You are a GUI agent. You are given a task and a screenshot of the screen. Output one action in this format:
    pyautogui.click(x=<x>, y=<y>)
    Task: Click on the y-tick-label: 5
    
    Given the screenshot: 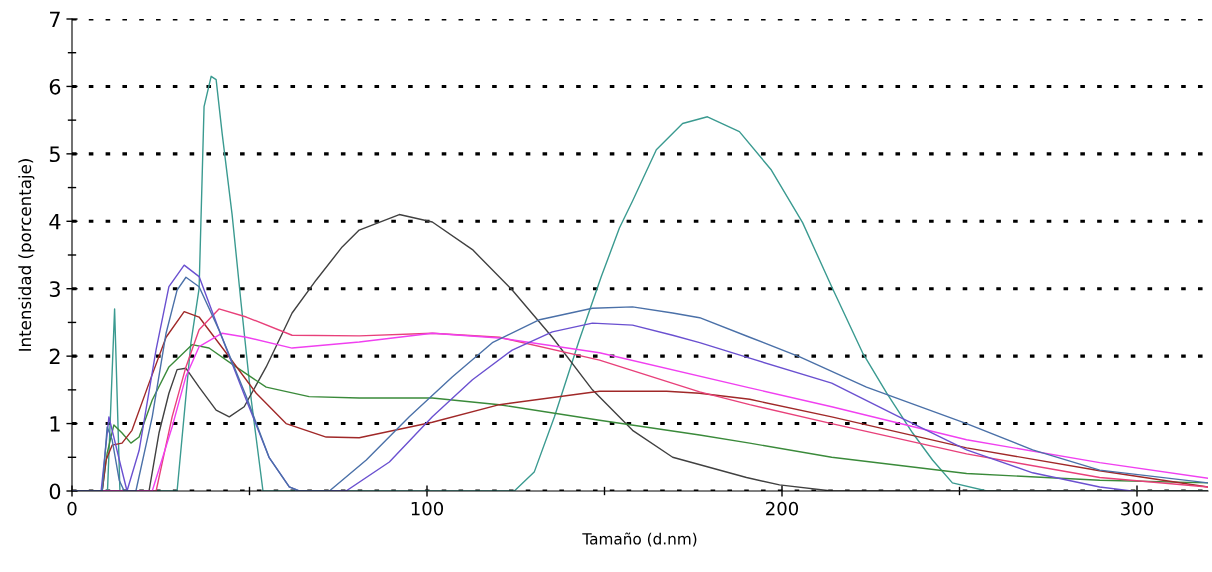 What is the action you would take?
    pyautogui.click(x=54, y=154)
    